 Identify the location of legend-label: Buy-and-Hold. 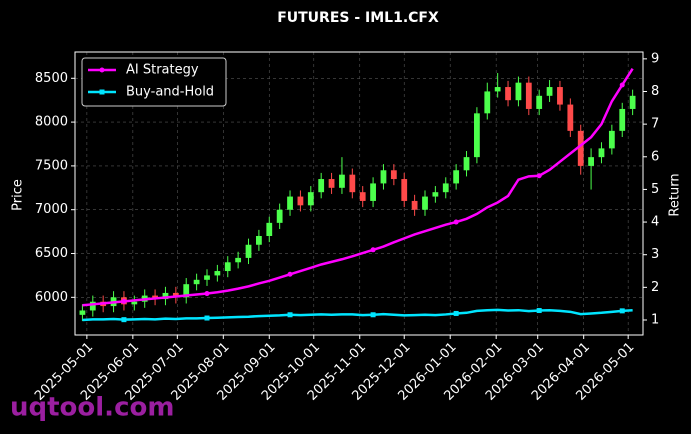
(170, 92).